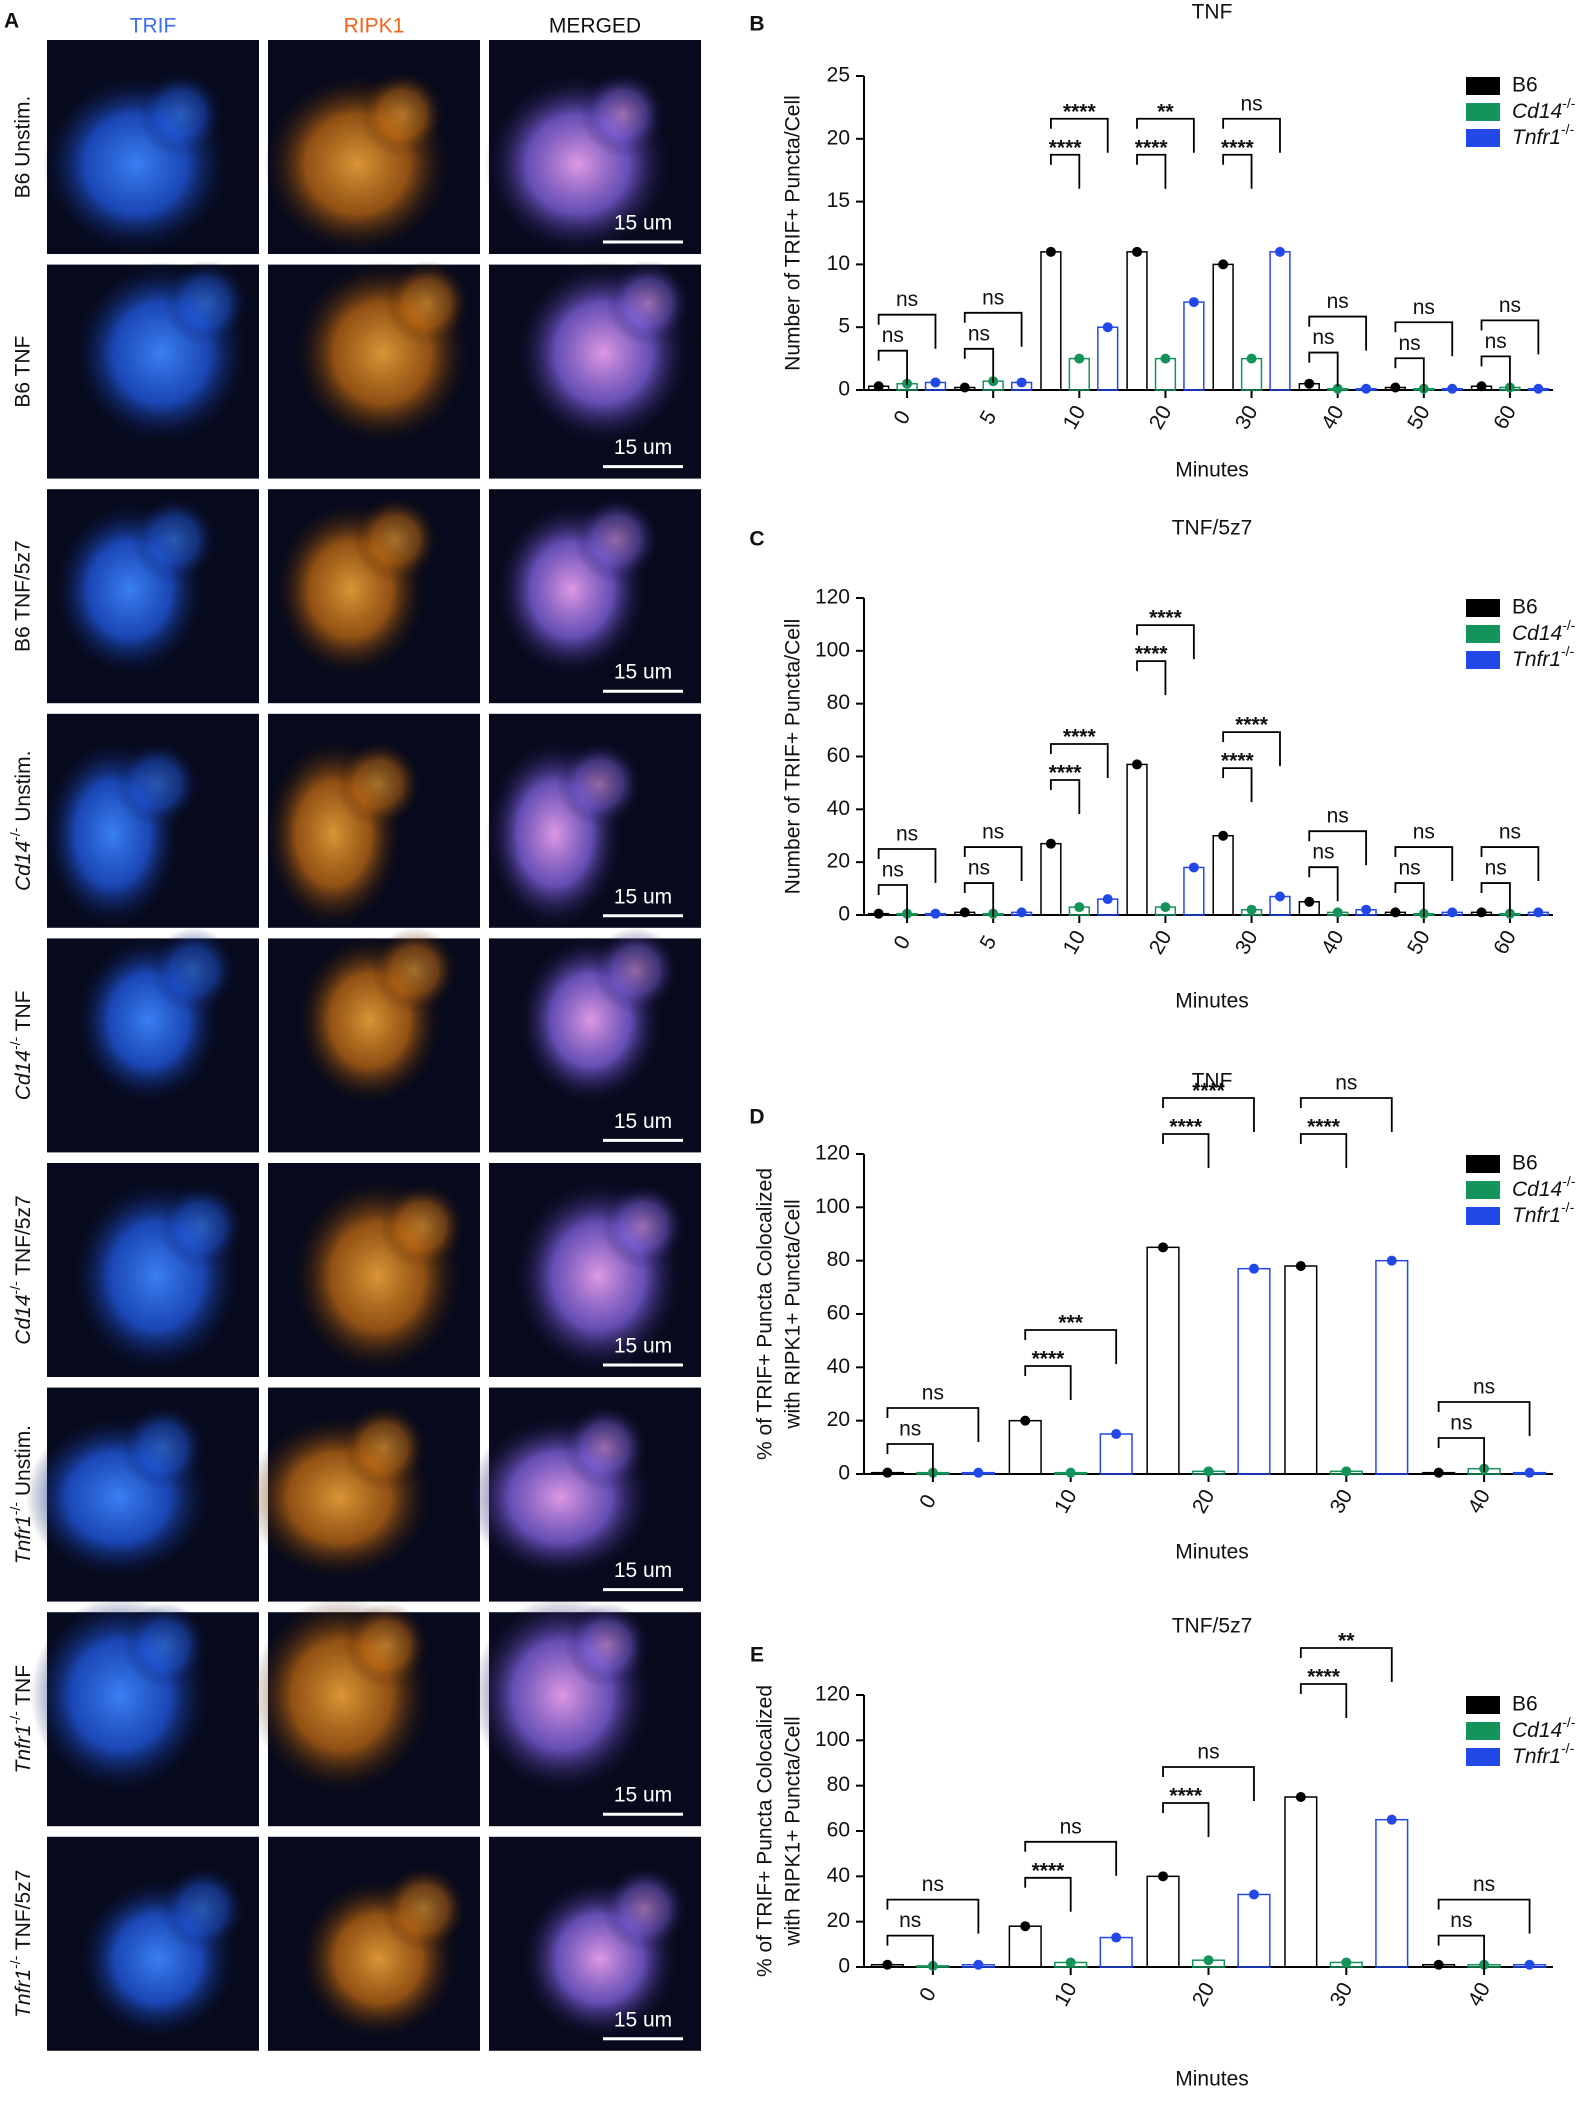 The height and width of the screenshot is (2105, 1596). I want to click on x-tick-label: 0, so click(928, 1502).